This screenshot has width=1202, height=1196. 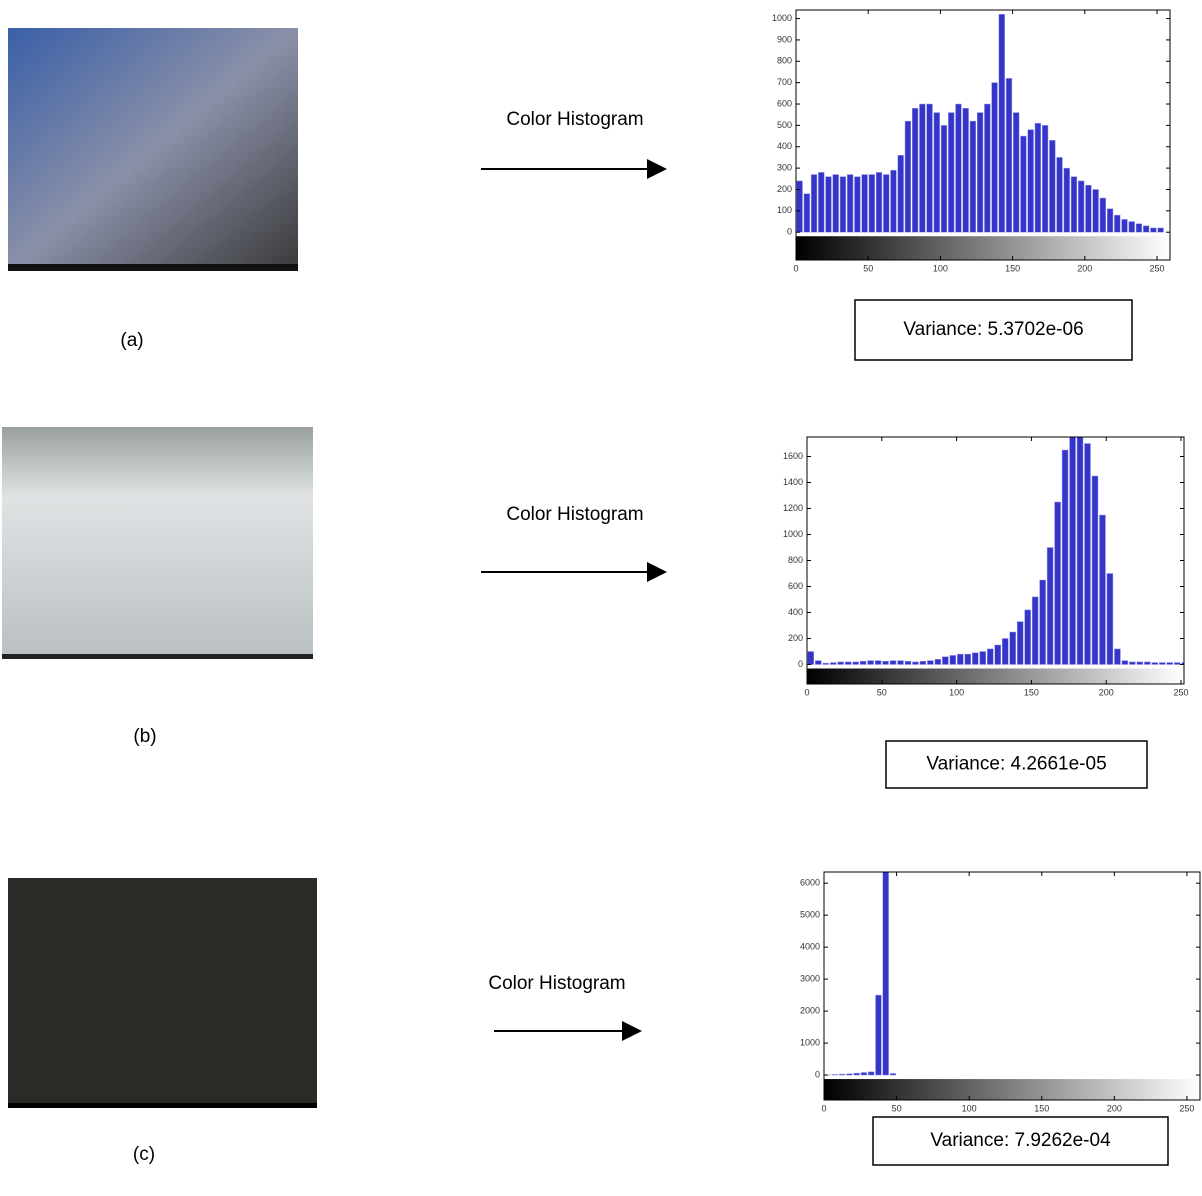 I want to click on y-tick-label: 800, so click(x=784, y=61).